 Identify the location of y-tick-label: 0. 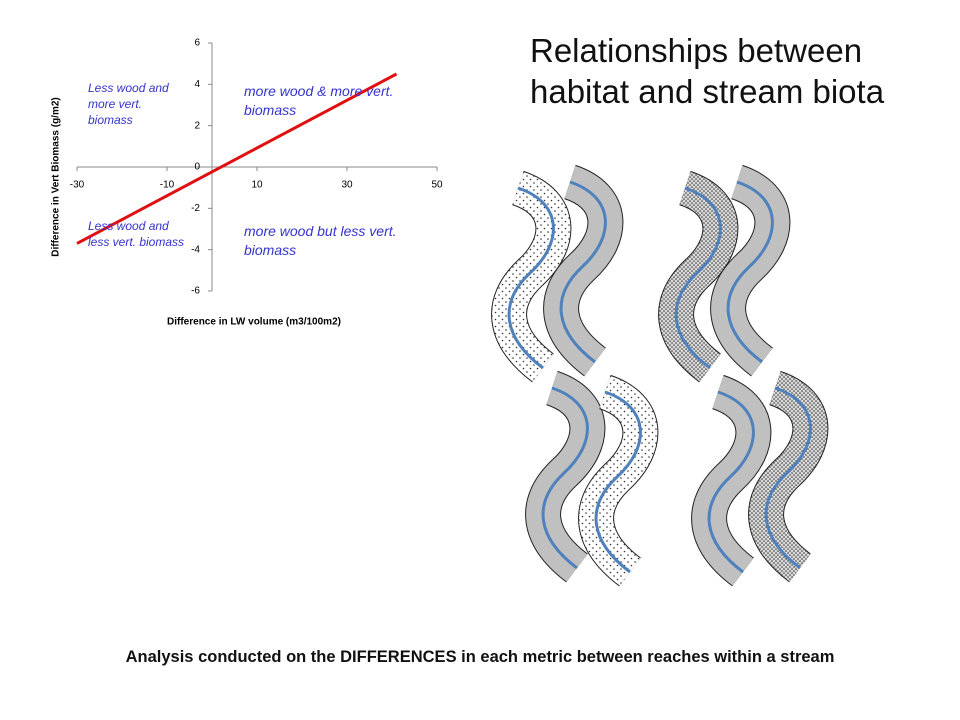
(197, 167).